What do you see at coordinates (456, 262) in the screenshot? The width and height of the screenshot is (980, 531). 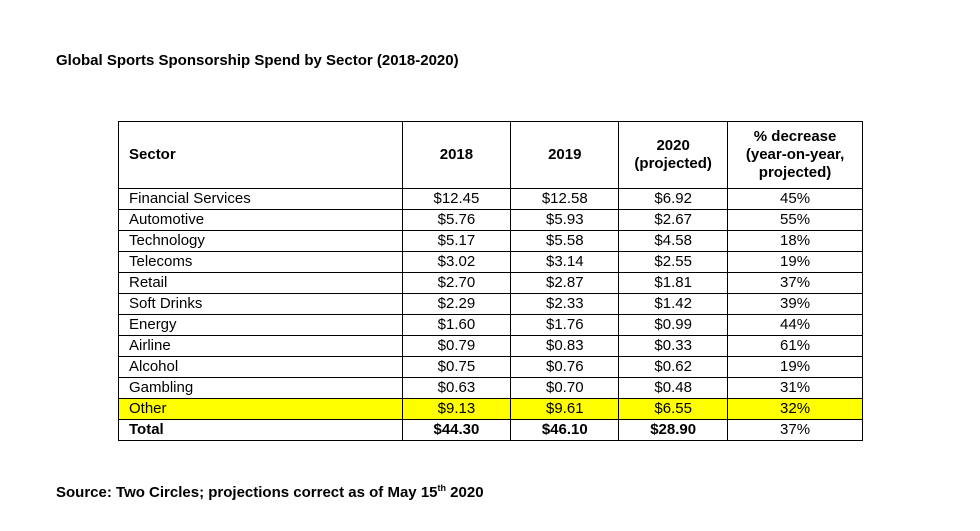 I see `cell-2018: $3.02` at bounding box center [456, 262].